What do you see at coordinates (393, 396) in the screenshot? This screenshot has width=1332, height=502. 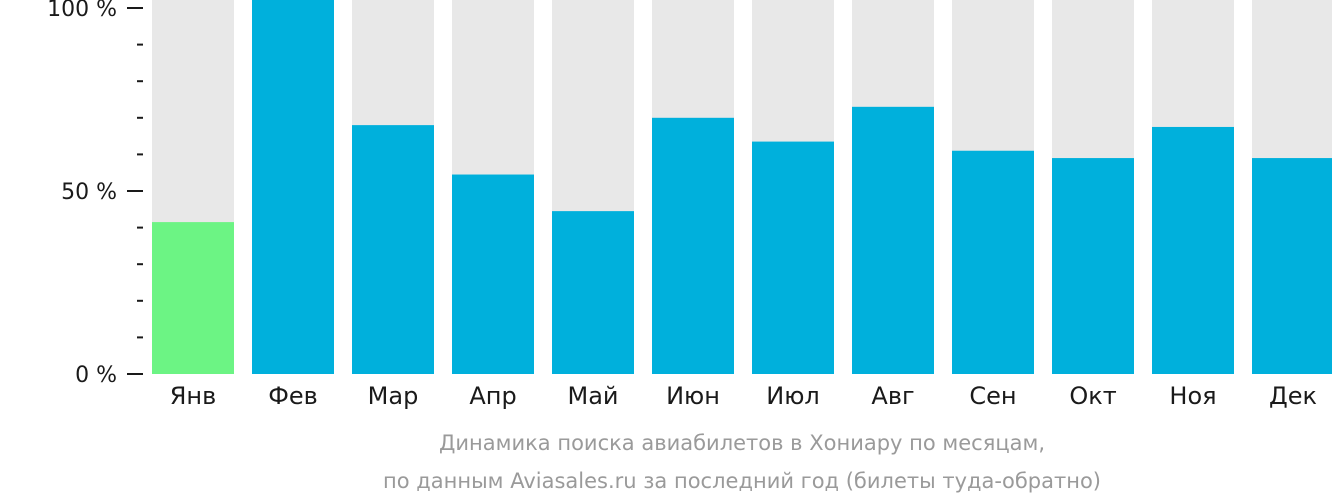 I see `x-tick-label: Мар` at bounding box center [393, 396].